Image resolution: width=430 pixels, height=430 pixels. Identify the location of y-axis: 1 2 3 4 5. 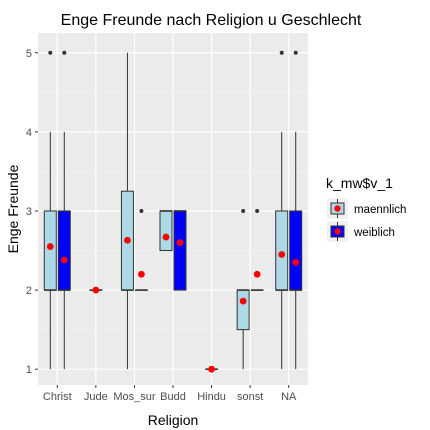
(32, 212).